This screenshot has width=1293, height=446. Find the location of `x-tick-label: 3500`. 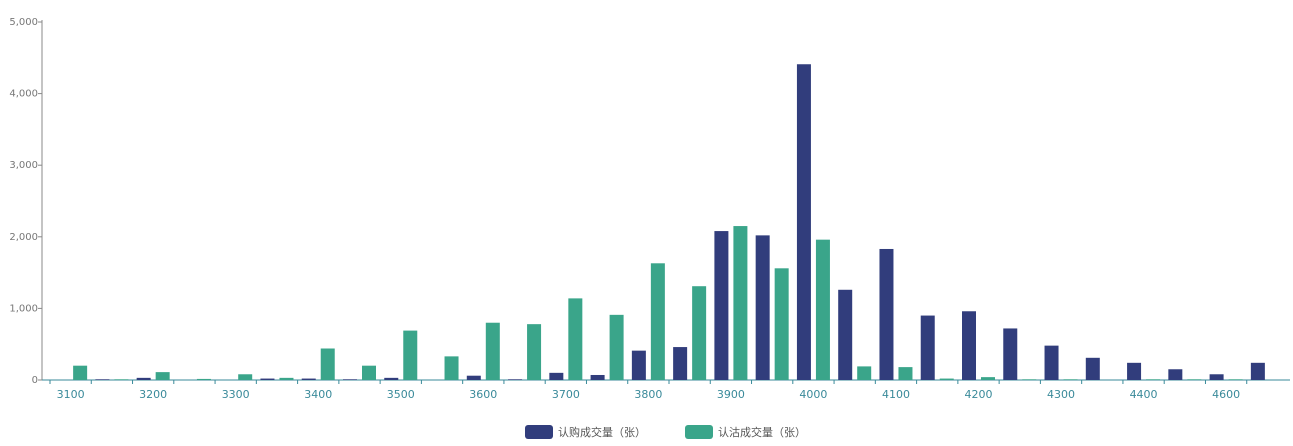

x-tick-label: 3500 is located at coordinates (401, 394).